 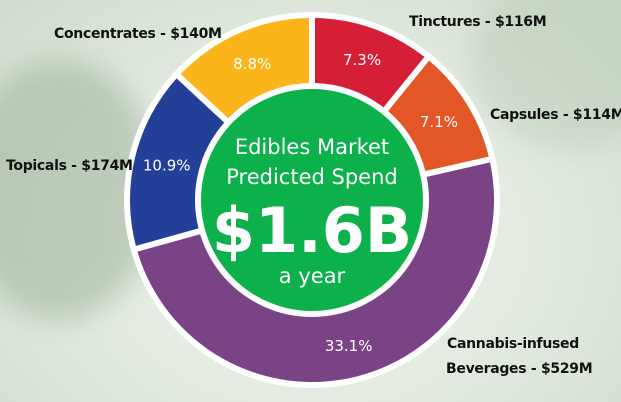 I want to click on slice-percent-label: 10.9%, so click(x=167, y=166).